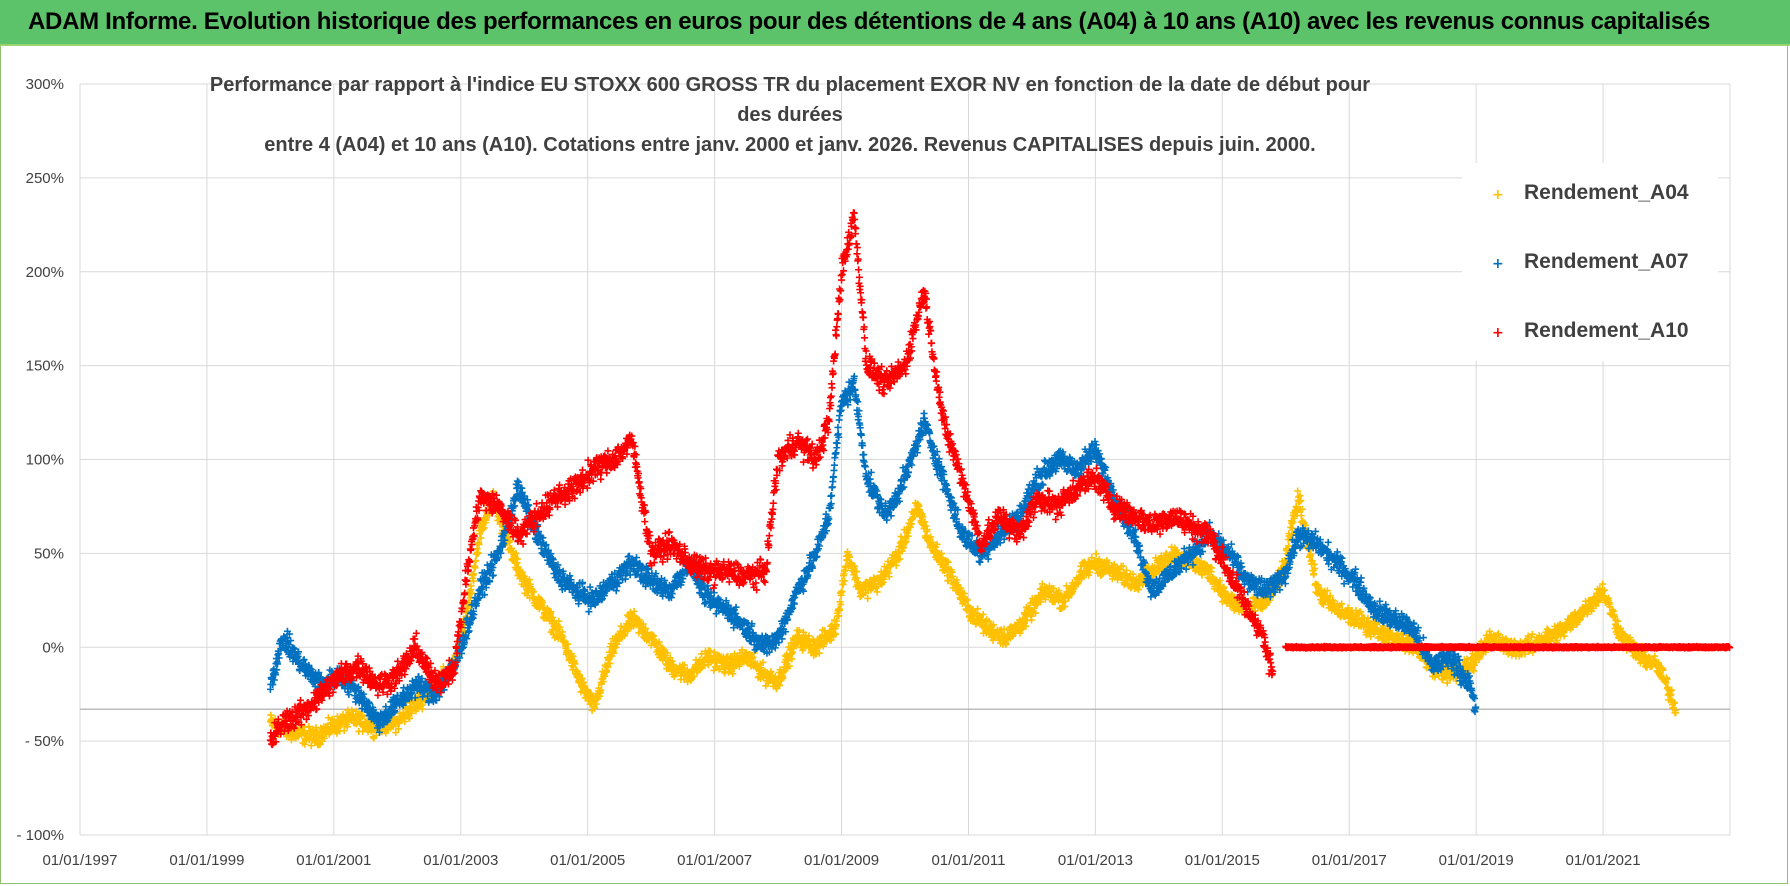  I want to click on y-tick-label: 300%, so click(45, 84).